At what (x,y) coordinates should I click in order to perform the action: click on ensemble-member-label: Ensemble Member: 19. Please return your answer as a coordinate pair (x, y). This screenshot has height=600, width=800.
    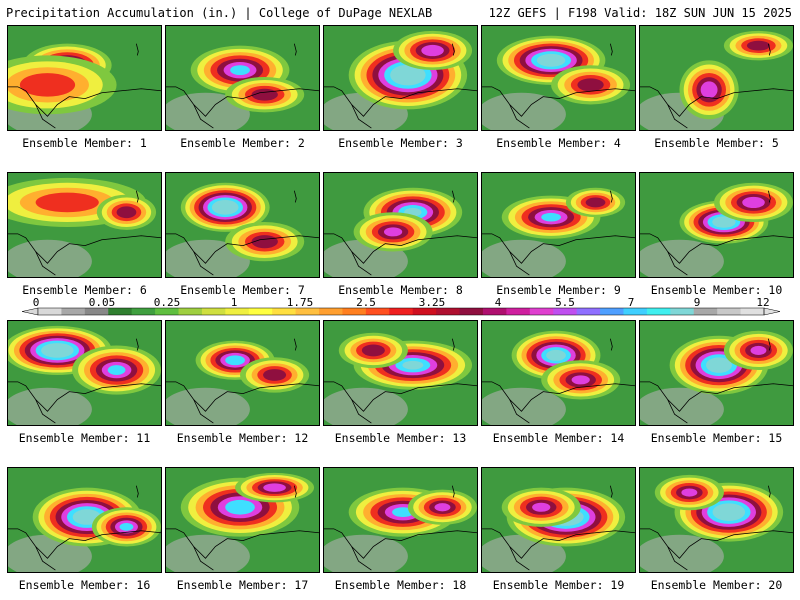
    Looking at the image, I should click on (558, 585).